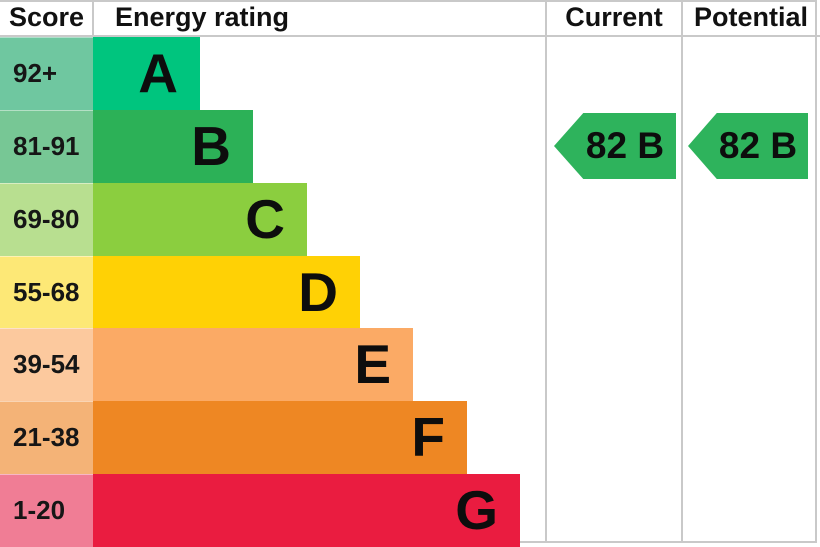 The height and width of the screenshot is (547, 820). I want to click on rating-letter-f: F, so click(428, 437).